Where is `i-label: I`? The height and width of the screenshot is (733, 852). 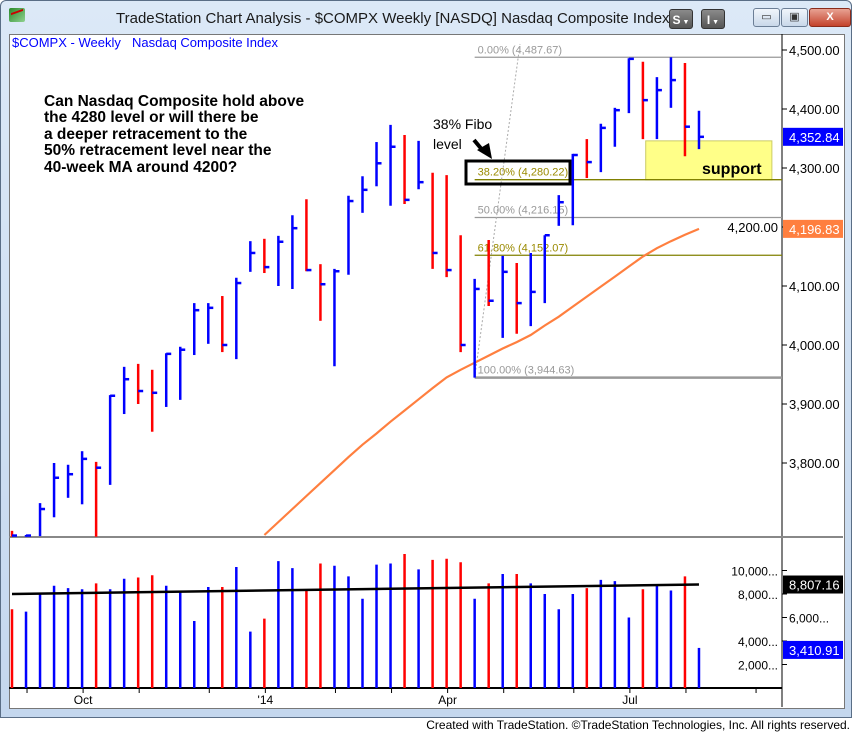 i-label: I is located at coordinates (708, 20).